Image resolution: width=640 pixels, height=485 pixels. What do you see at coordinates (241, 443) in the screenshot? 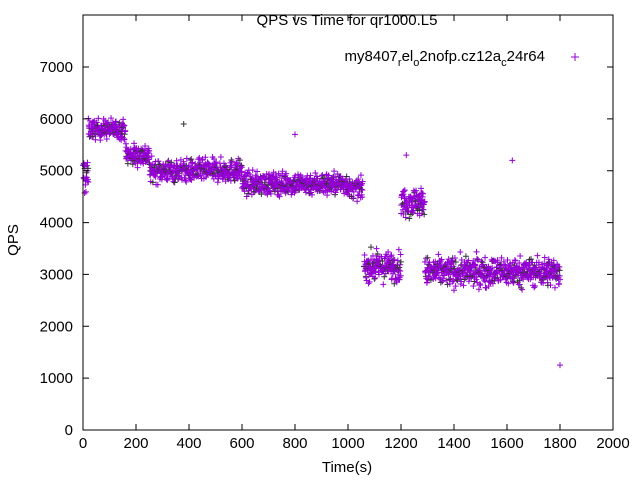
I see `x-tick-label: 600` at bounding box center [241, 443].